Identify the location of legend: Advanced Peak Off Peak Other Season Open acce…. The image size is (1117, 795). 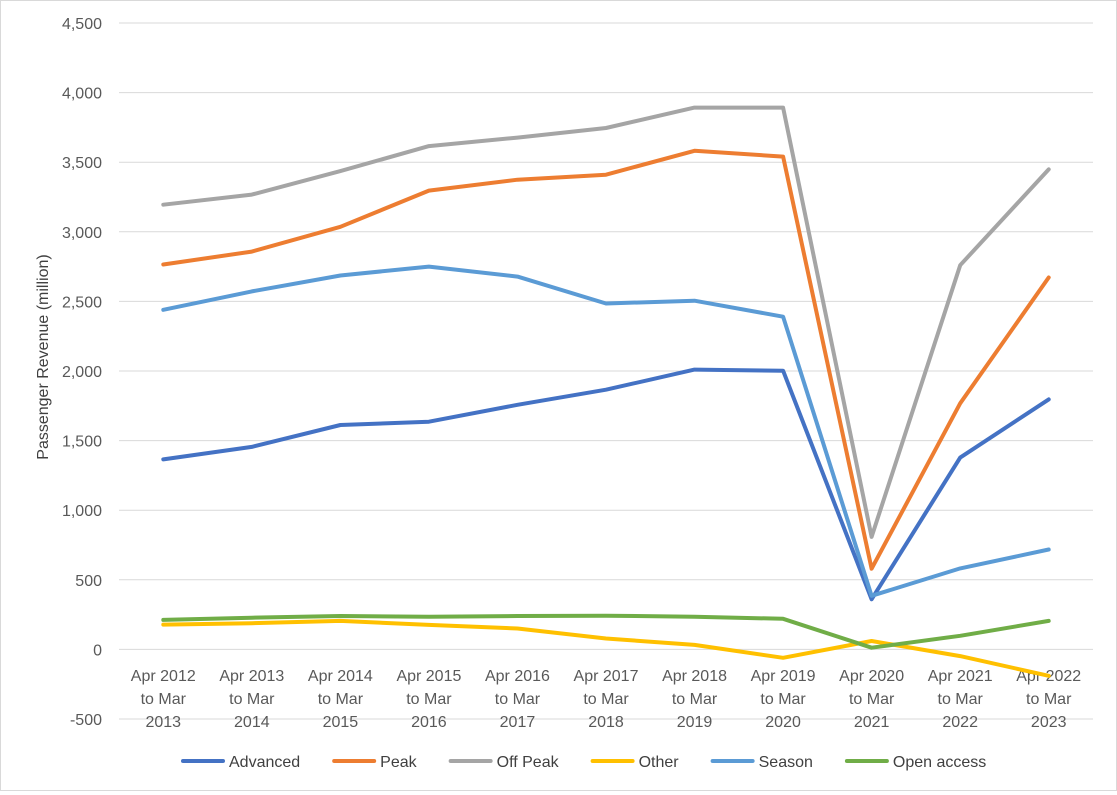
(583, 762).